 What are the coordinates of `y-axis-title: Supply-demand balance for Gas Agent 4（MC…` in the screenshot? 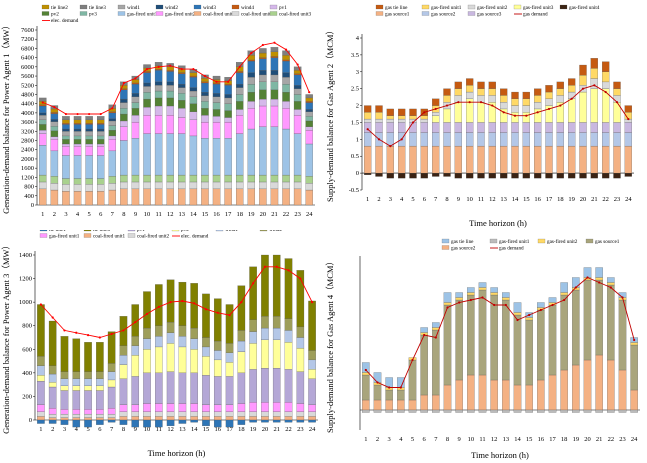 It's located at (330, 345).